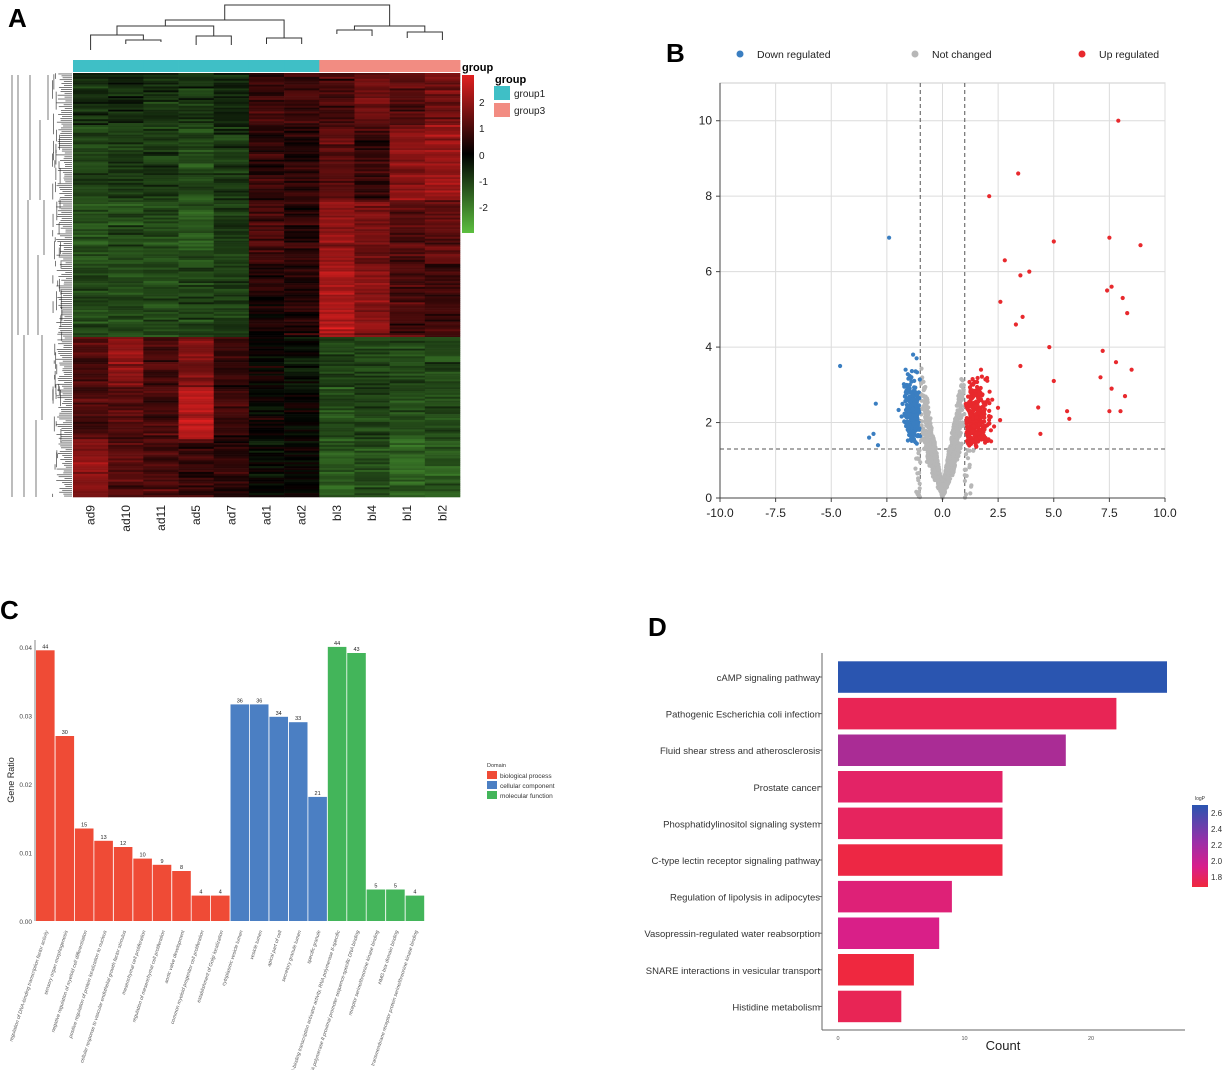 The width and height of the screenshot is (1228, 1070). Describe the element at coordinates (25, 648) in the screenshot. I see `y-tick-label: 0.04` at that location.